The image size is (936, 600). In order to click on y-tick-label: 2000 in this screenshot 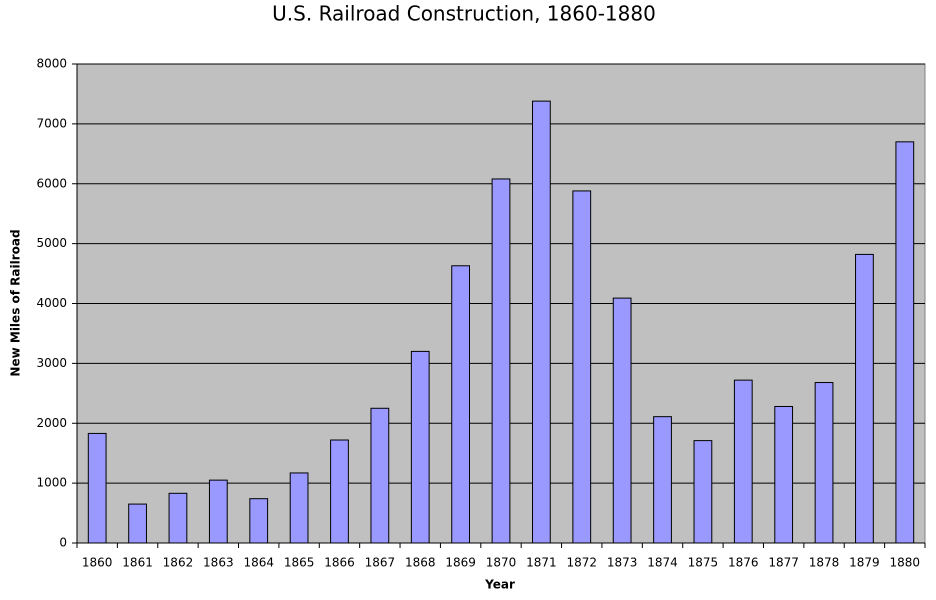, I will do `click(51, 423)`.